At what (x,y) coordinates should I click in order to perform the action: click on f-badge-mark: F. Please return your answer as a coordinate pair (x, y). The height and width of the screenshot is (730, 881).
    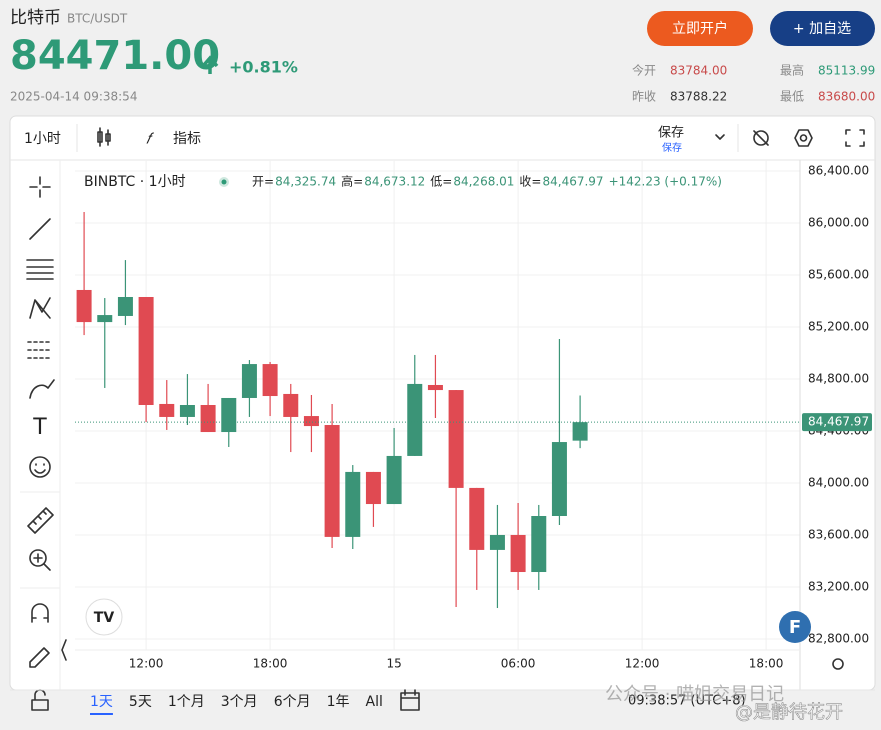
    Looking at the image, I should click on (795, 627).